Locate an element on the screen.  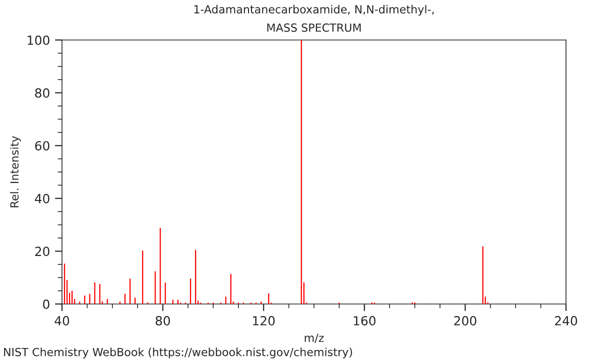
x-tick-label: 240 is located at coordinates (566, 321).